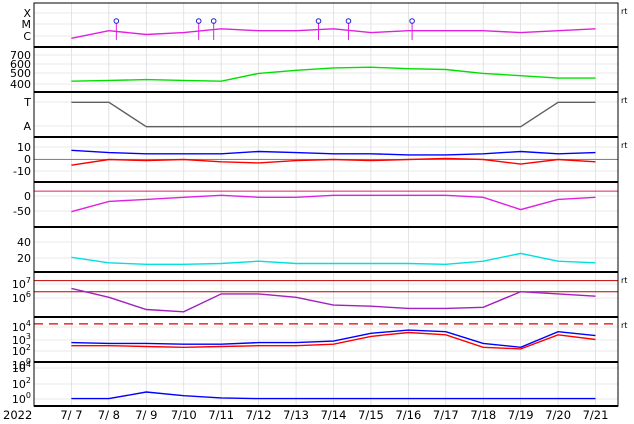 This screenshot has width=634, height=424. Describe the element at coordinates (259, 415) in the screenshot. I see `x-tick-label: 7/12` at that location.